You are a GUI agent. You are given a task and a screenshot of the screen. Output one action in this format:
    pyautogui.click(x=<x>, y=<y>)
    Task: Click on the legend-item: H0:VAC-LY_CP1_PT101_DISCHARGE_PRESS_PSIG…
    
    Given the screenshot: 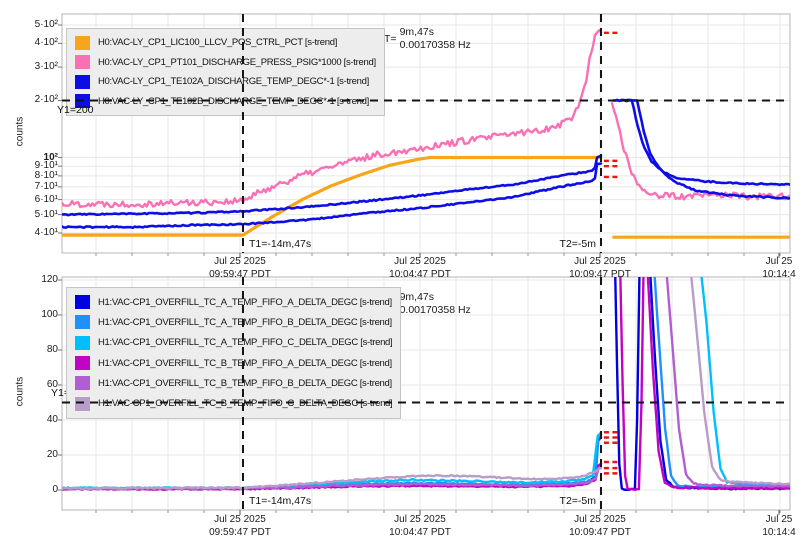 What is the action you would take?
    pyautogui.click(x=225, y=63)
    